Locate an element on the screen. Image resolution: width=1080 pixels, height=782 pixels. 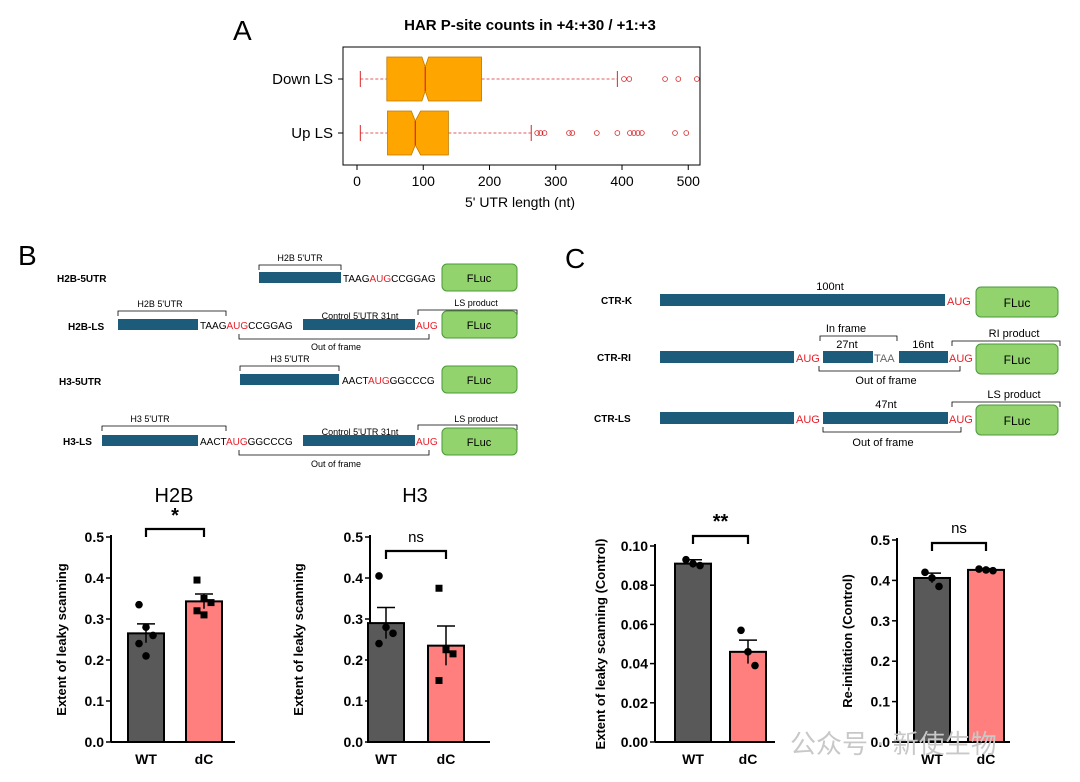
y-category-label: Down LS is located at coordinates (302, 79).